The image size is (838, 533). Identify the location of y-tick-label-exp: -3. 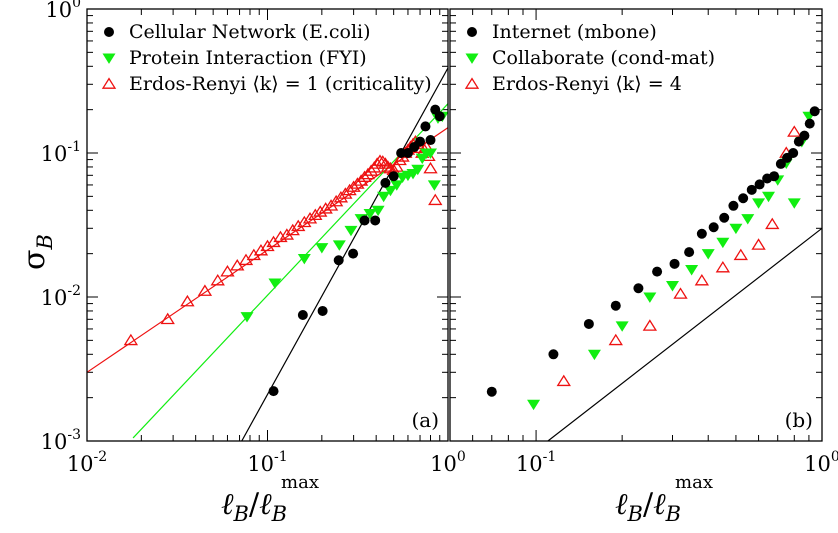
(74, 435).